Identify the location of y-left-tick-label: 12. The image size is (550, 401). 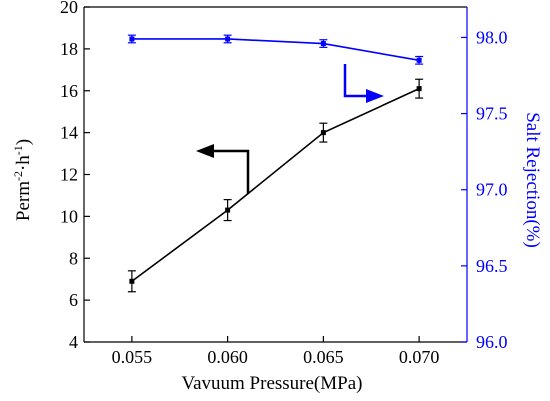
(69, 175).